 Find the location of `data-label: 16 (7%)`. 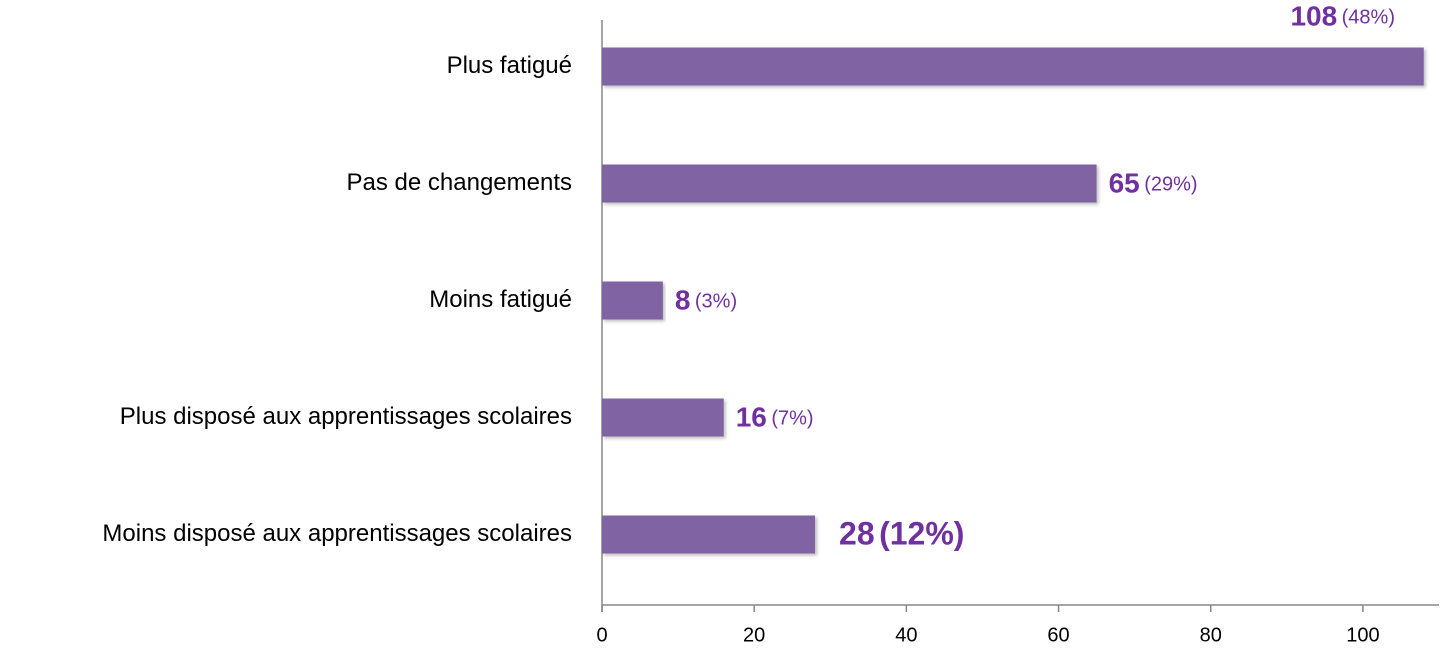

data-label: 16 (7%) is located at coordinates (775, 417).